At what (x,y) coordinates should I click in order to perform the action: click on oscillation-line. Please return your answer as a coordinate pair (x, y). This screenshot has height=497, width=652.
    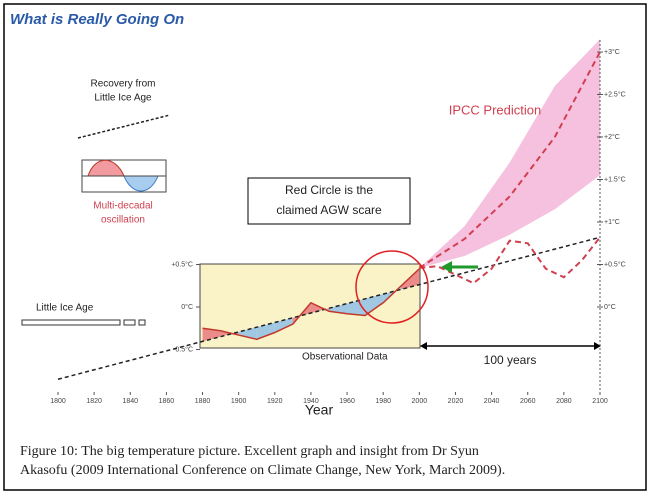
    Looking at the image, I should click on (510, 260).